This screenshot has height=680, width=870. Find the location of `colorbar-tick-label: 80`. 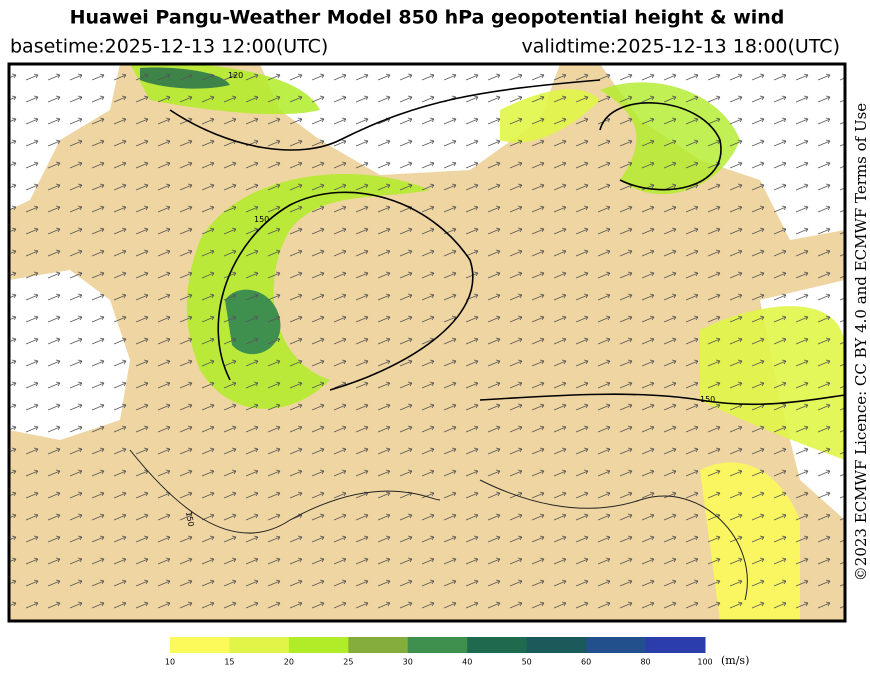

colorbar-tick-label: 80 is located at coordinates (645, 662).